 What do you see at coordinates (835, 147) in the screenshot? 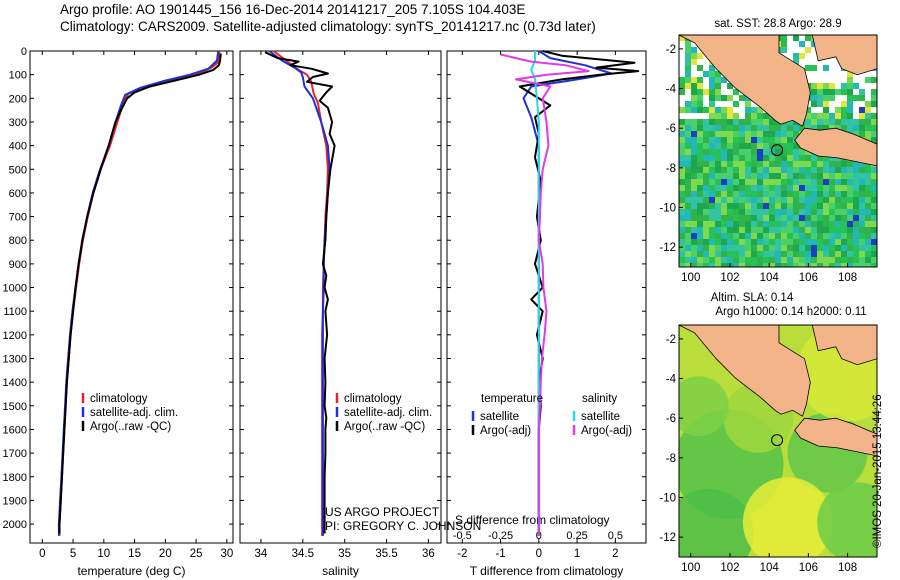
I see `java-land` at bounding box center [835, 147].